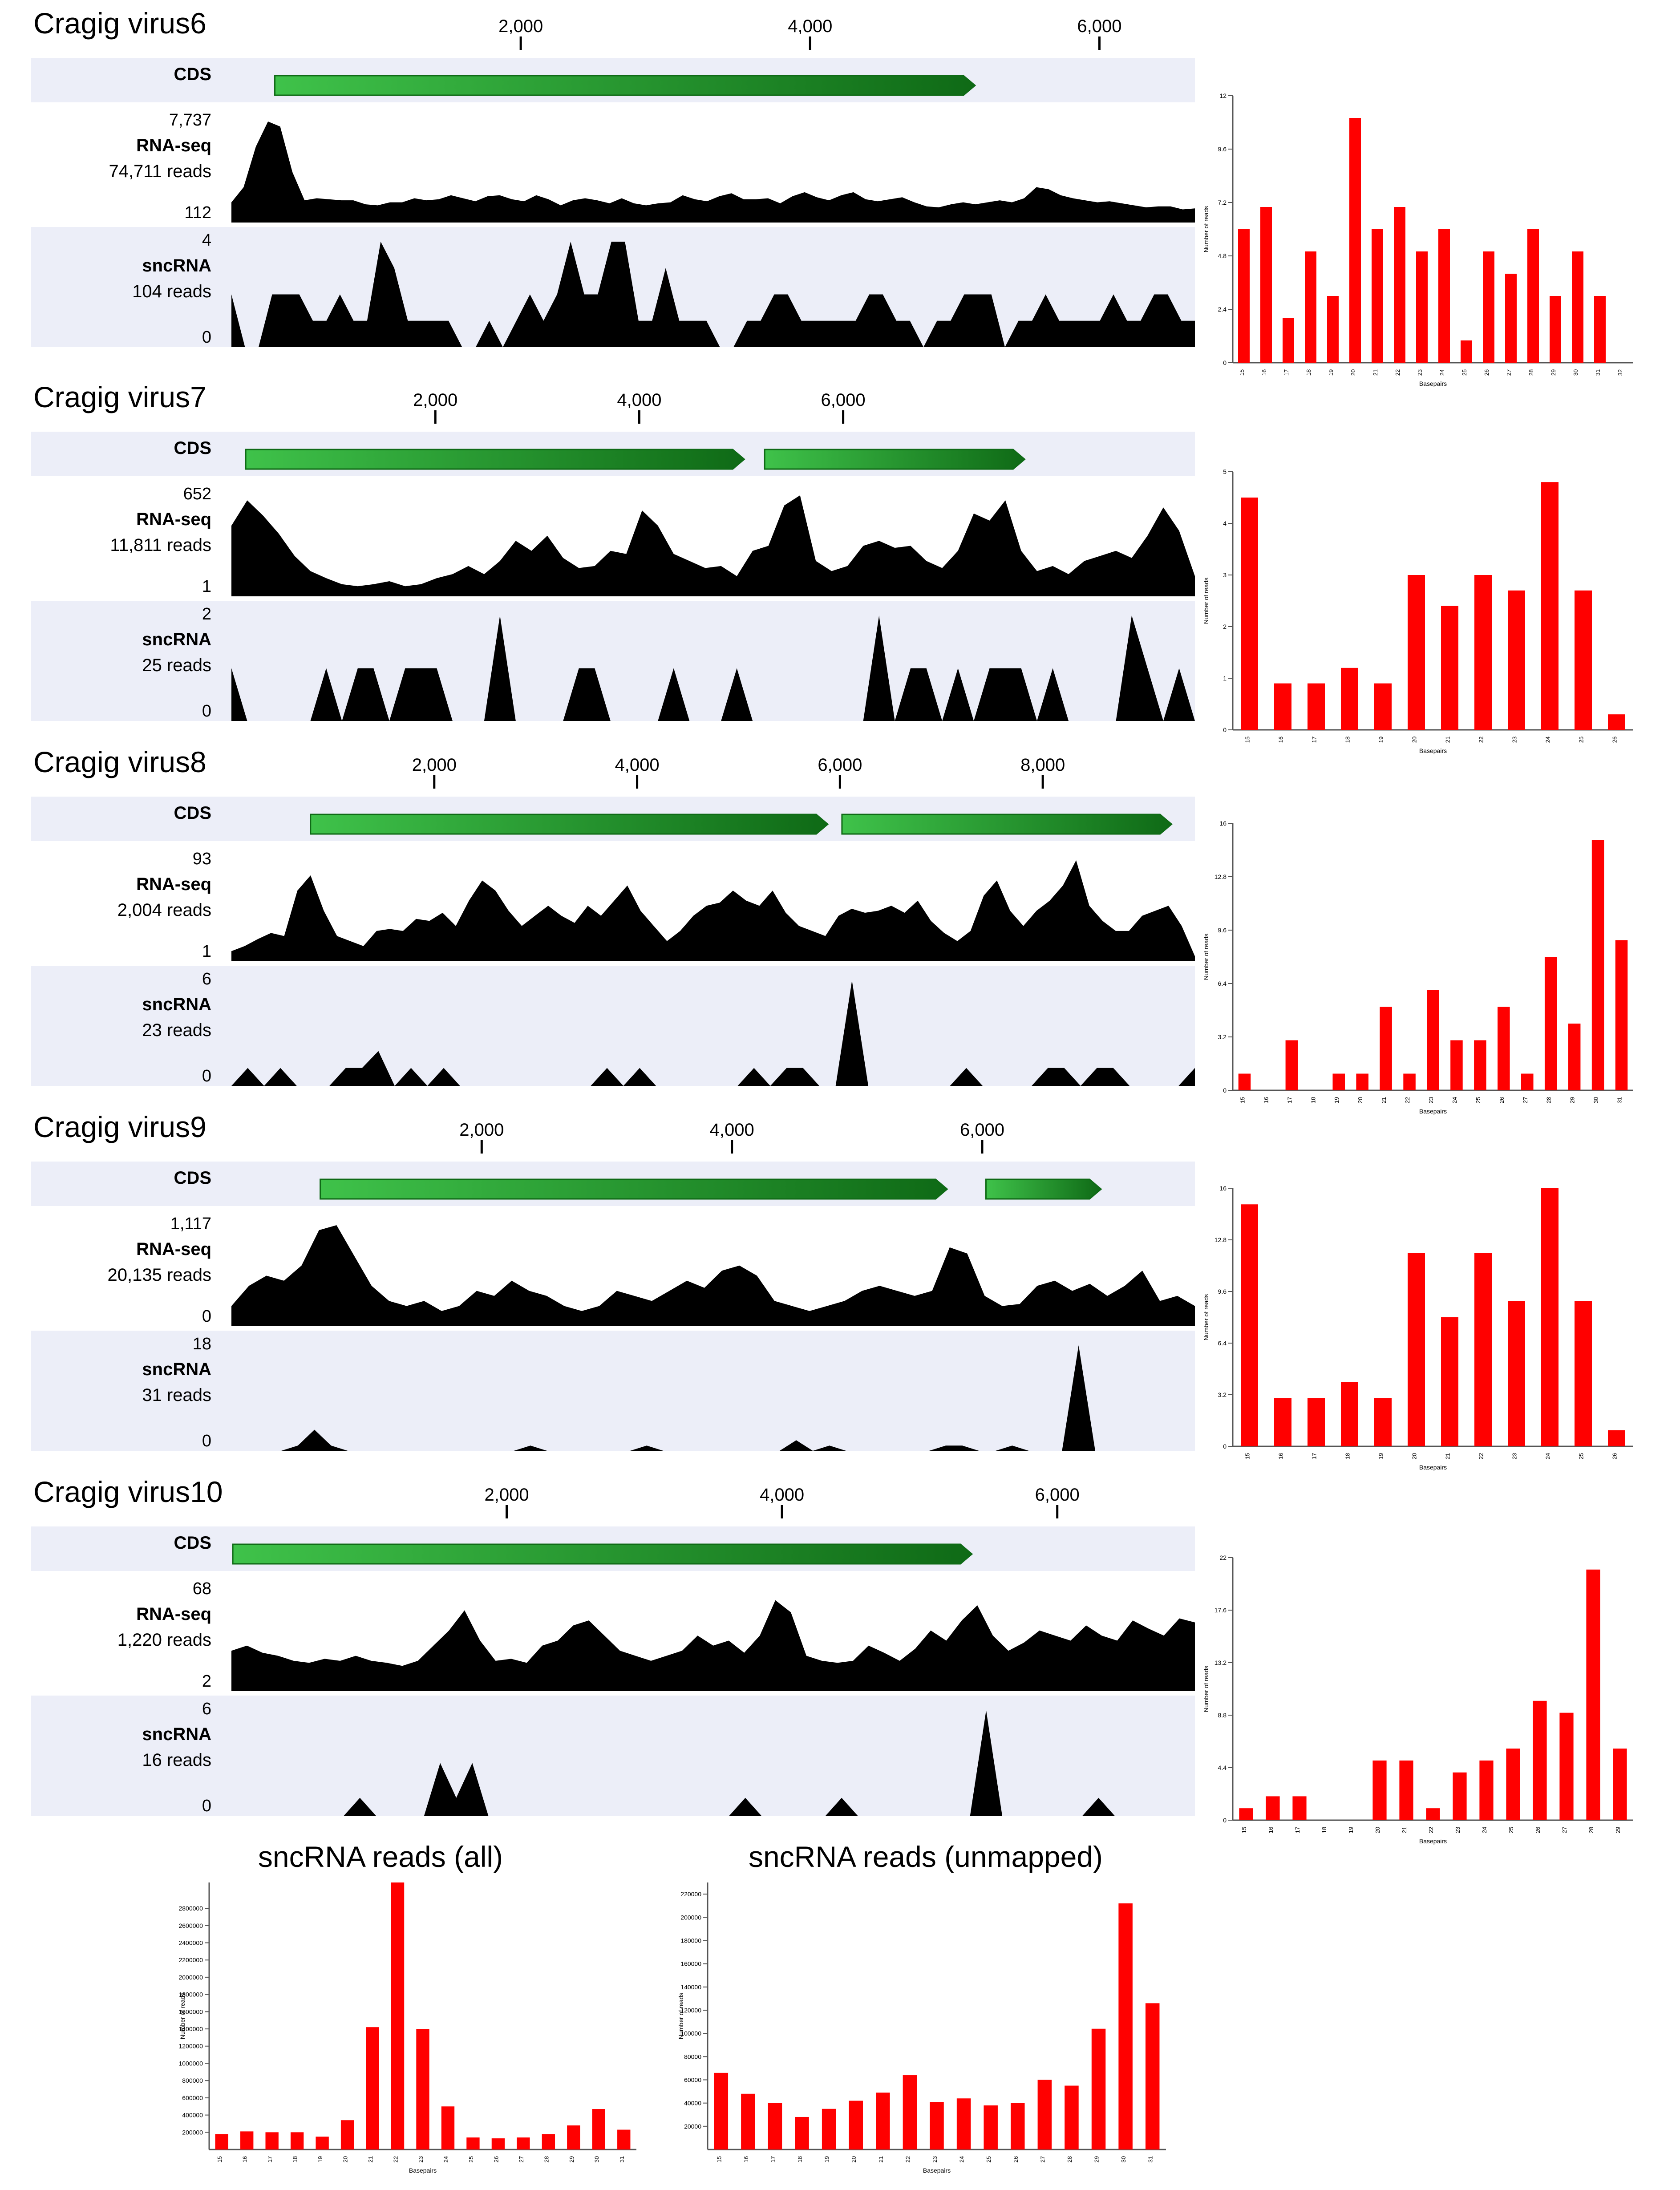 The width and height of the screenshot is (1680, 2190). Describe the element at coordinates (160, 545) in the screenshot. I see `rnaseq-reads-label: 11,811 reads` at that location.